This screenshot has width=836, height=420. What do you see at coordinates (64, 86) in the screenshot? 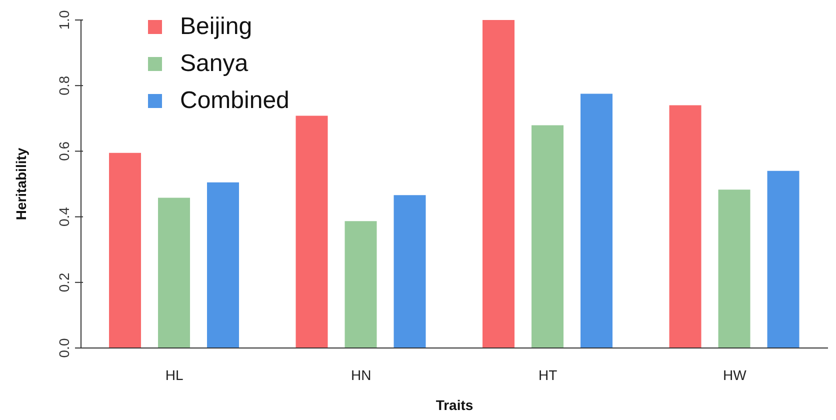
I see `y-tick-label: 0.8` at bounding box center [64, 86].